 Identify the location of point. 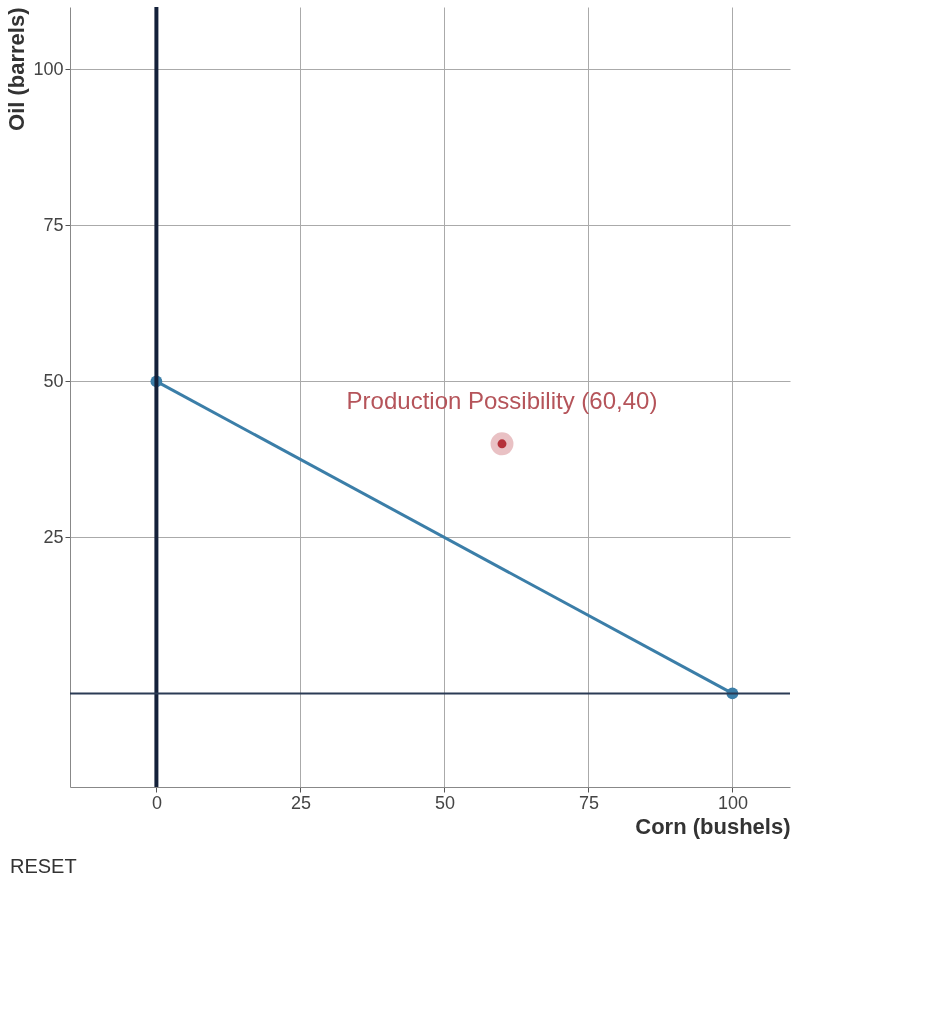
(502, 444).